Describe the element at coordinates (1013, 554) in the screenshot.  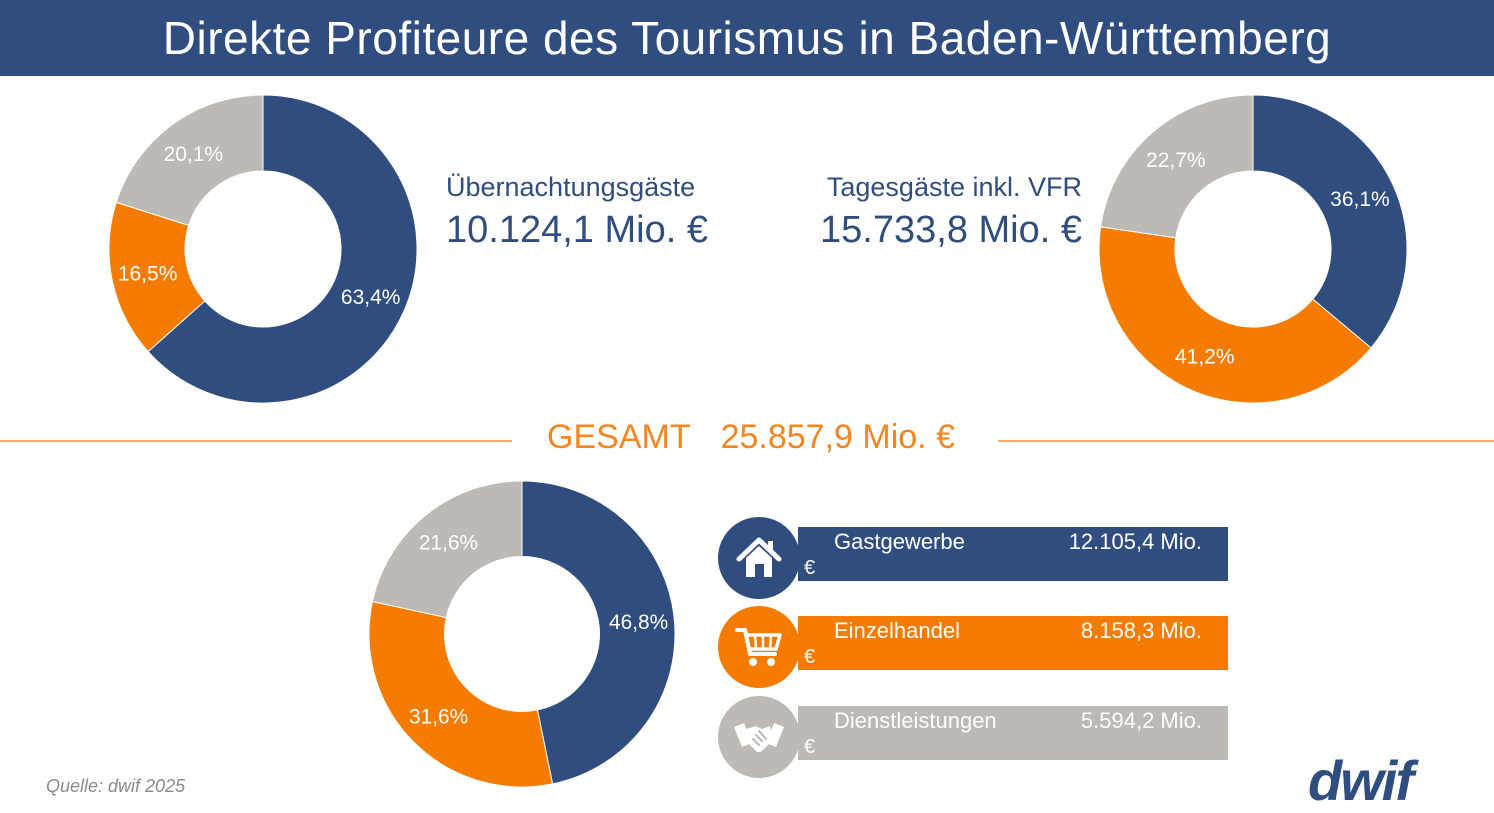
I see `category-band: Gastgewerbe 12.105,4 Mio. €` at that location.